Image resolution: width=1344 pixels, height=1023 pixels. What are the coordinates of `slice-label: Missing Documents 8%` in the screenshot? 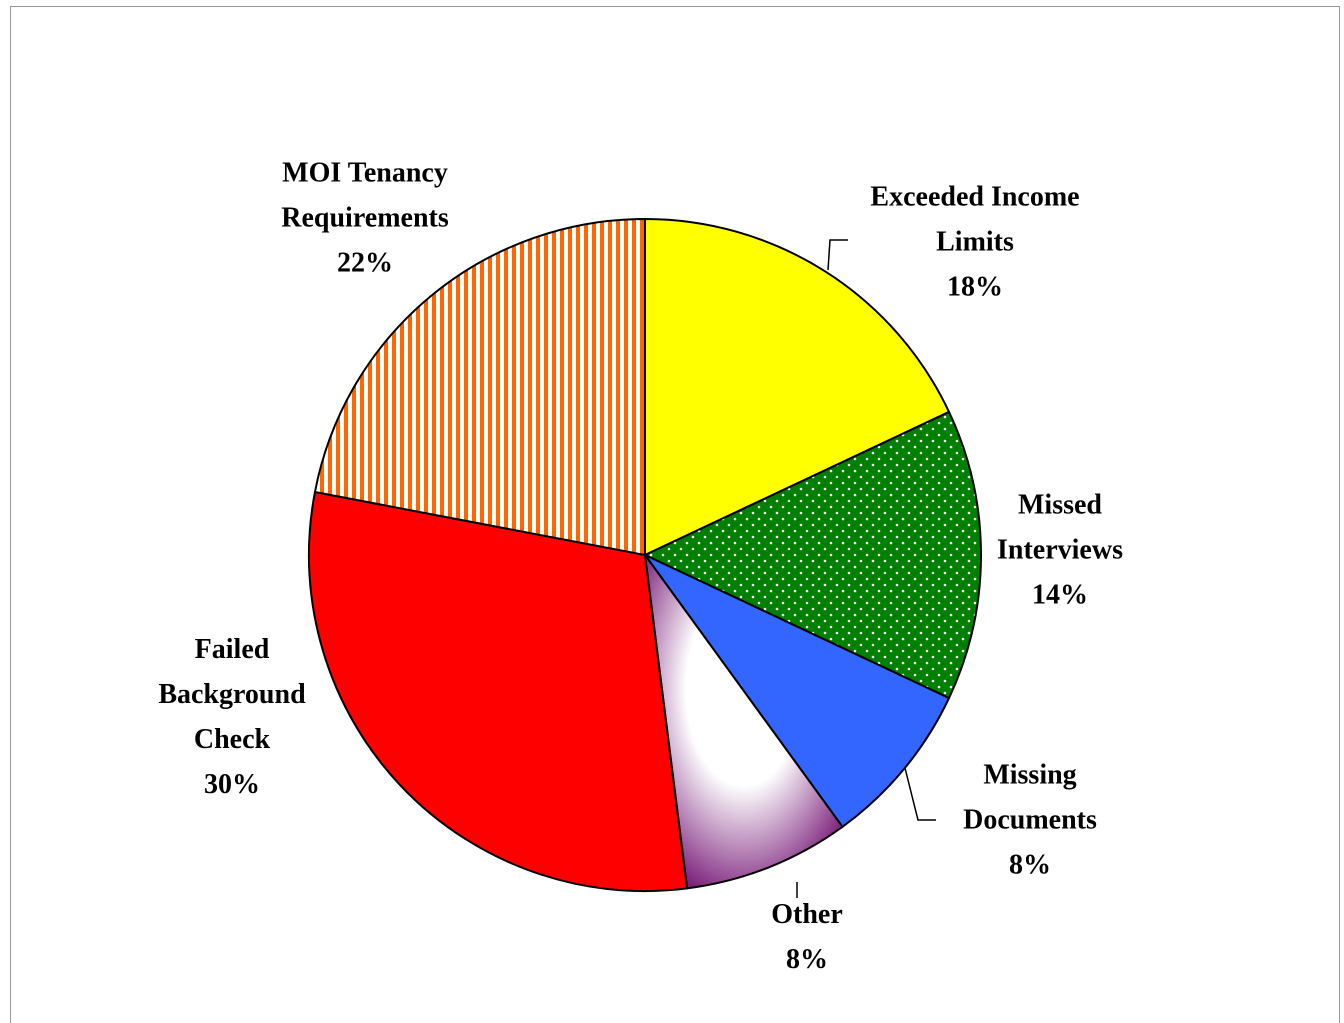 It's located at (1030, 820).